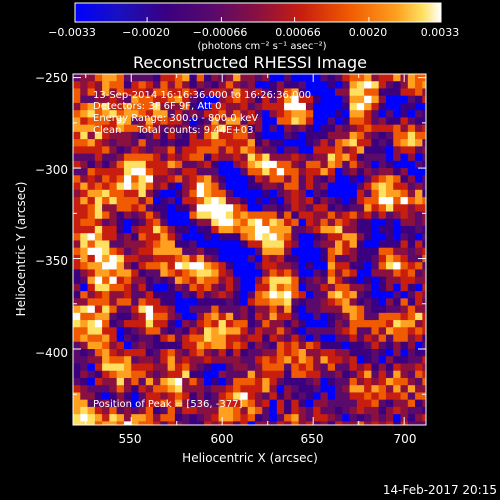 The height and width of the screenshot is (500, 500). Describe the element at coordinates (21, 249) in the screenshot. I see `y-axis-label: Heliocentric Y (arcsec)` at that location.